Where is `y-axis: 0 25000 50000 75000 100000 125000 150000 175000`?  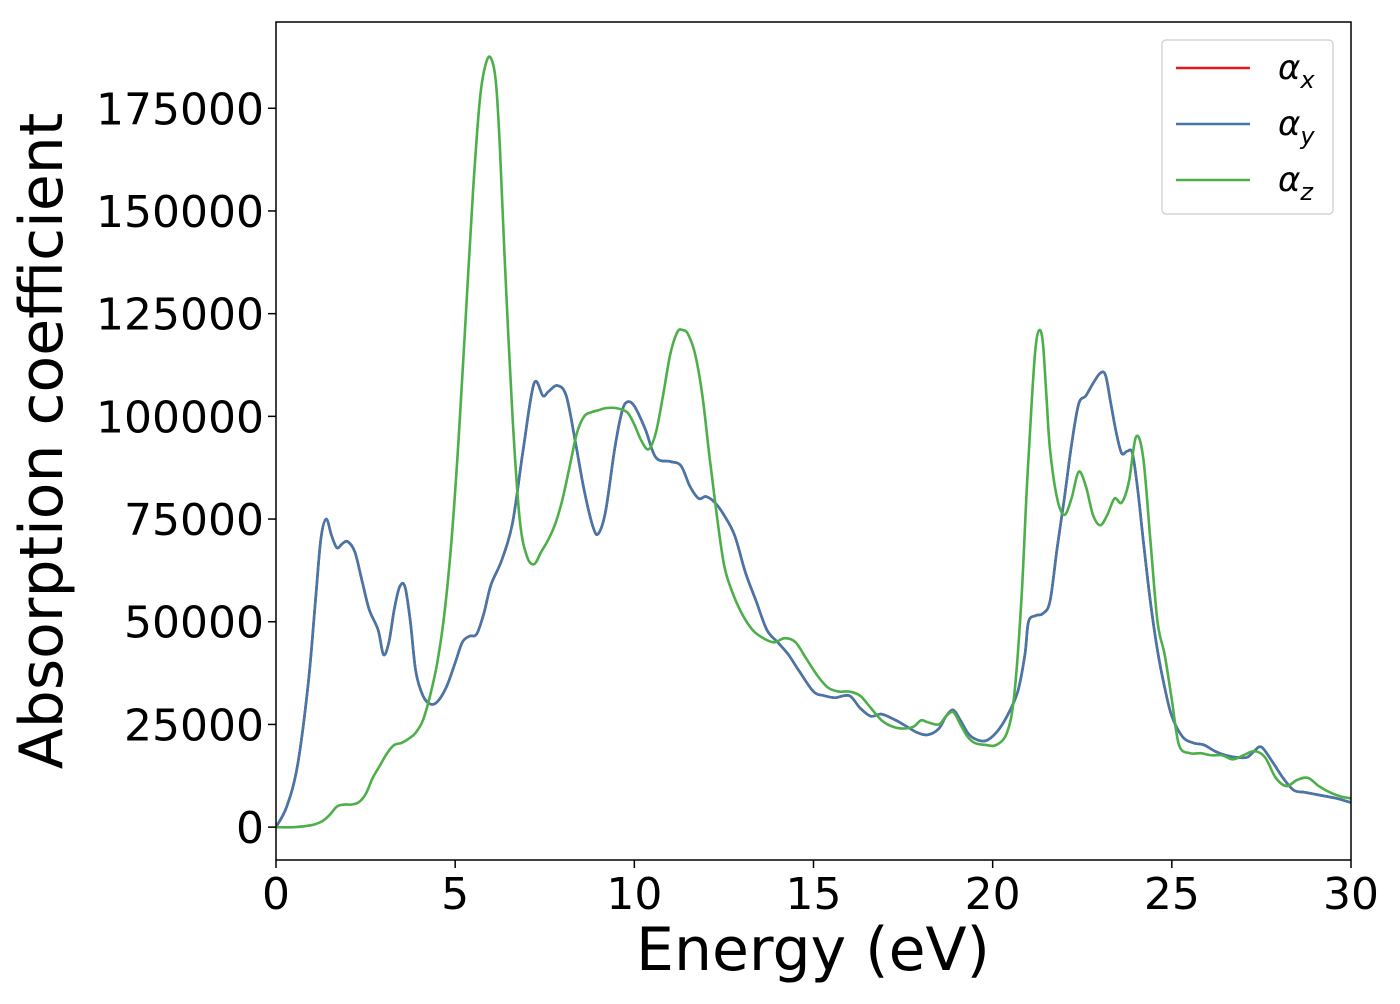
y-axis: 0 25000 50000 75000 100000 125000 150000 175000 is located at coordinates (186, 469).